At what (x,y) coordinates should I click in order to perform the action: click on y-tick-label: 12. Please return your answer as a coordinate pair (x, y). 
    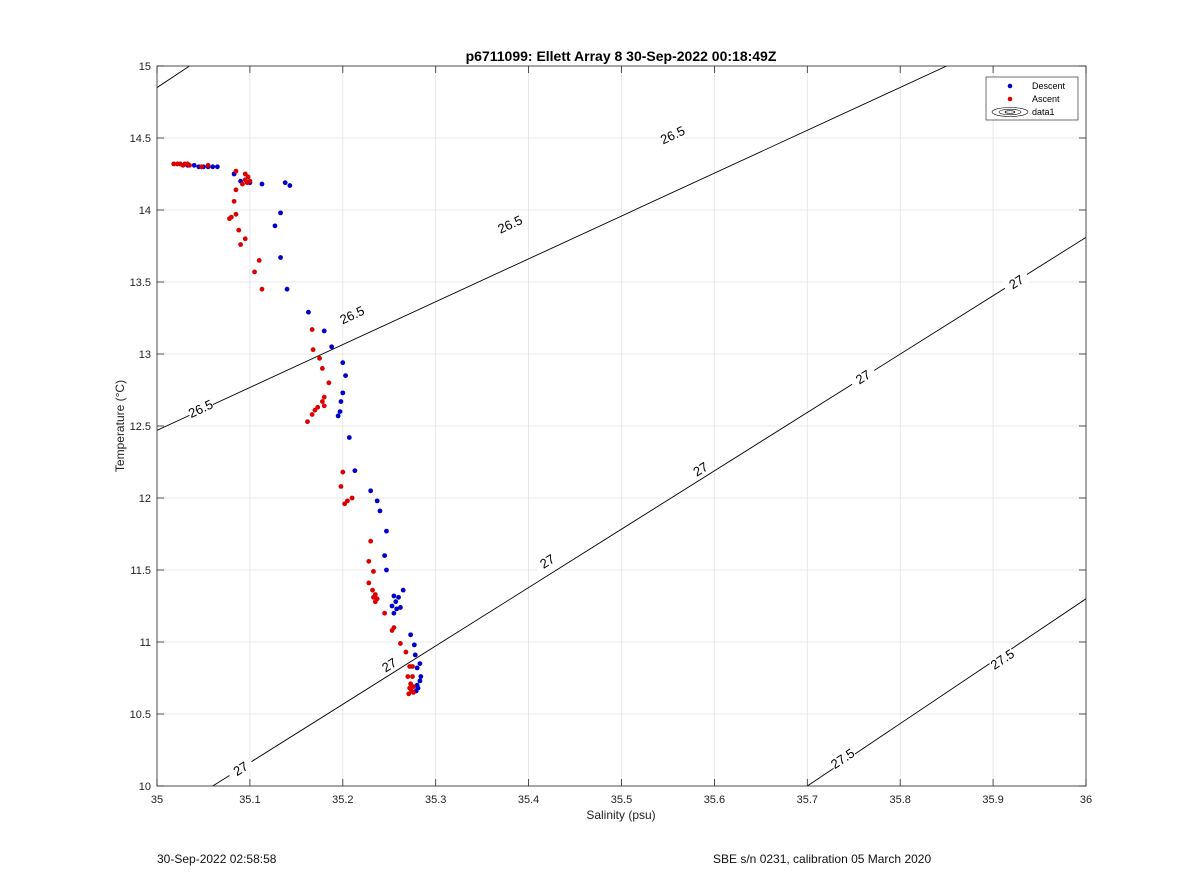
    Looking at the image, I should click on (145, 499).